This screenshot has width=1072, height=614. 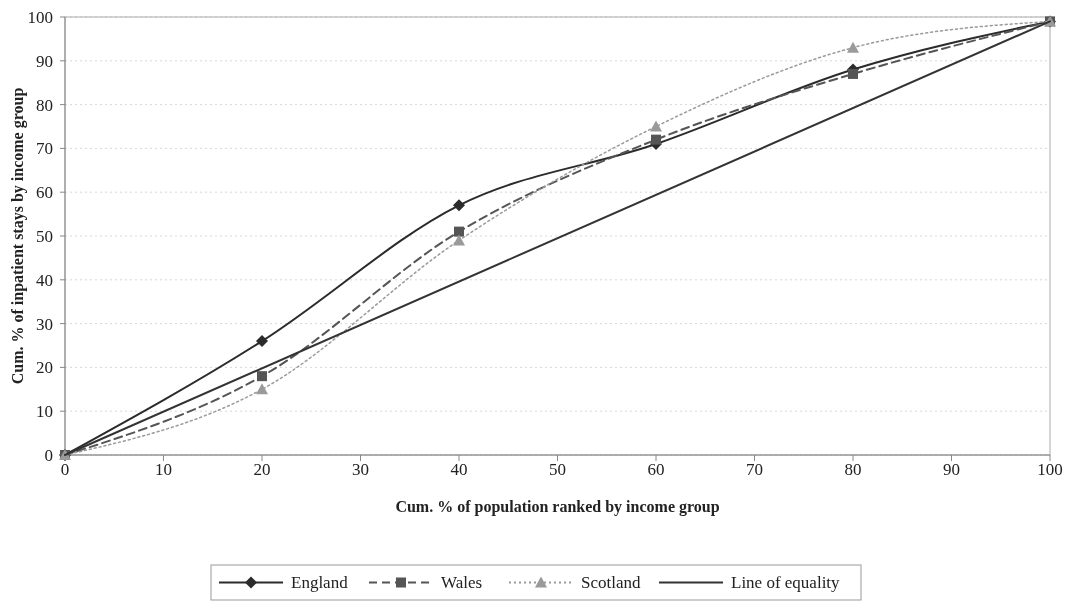 What do you see at coordinates (44, 61) in the screenshot?
I see `y-tick-label: 90` at bounding box center [44, 61].